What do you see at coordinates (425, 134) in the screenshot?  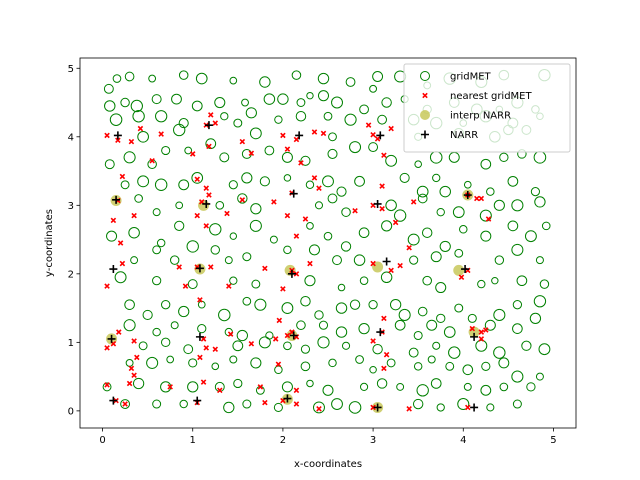 I see `narr-point-legend-marker` at bounding box center [425, 134].